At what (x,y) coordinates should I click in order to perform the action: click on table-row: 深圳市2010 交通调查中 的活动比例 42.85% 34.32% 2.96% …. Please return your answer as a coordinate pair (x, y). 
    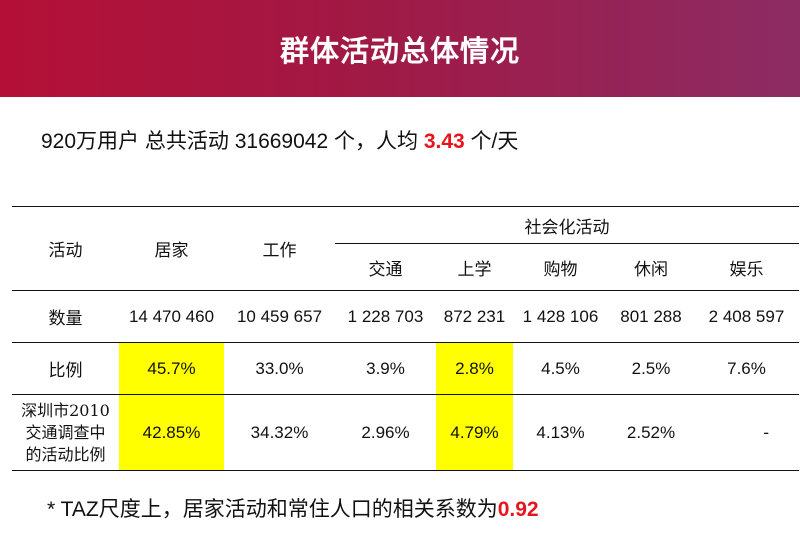
    Looking at the image, I should click on (405, 432).